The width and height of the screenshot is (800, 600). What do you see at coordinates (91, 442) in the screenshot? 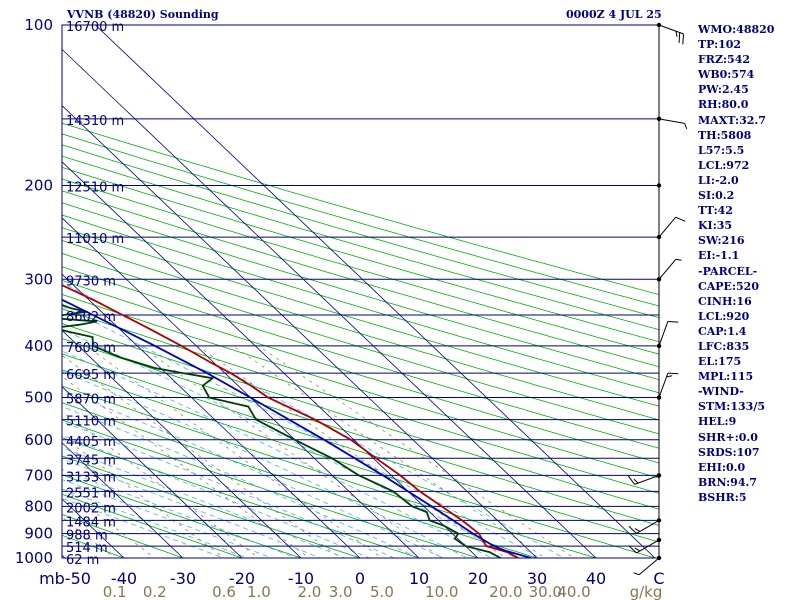
I see `height-label: 4405 m` at bounding box center [91, 442].